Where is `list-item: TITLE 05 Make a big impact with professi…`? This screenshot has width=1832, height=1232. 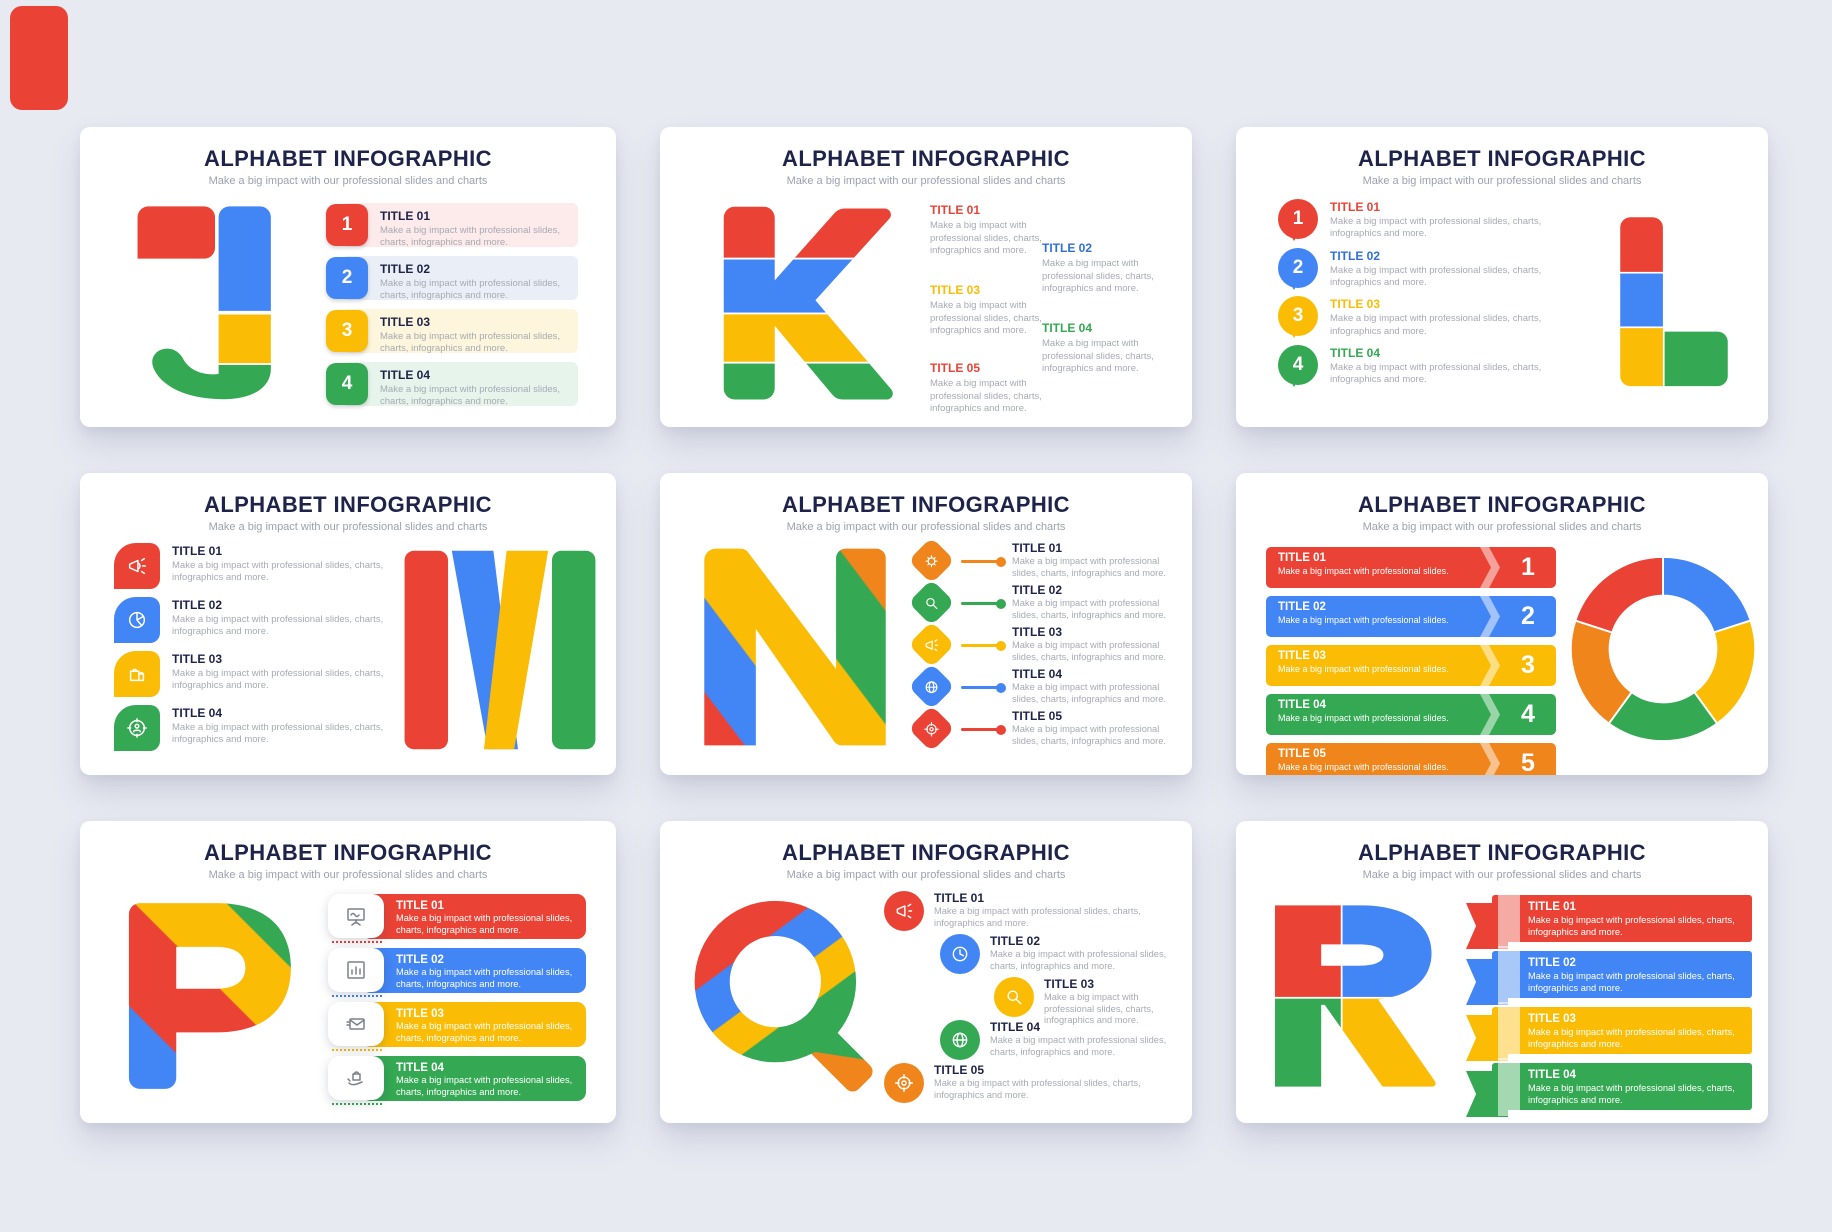 list-item: TITLE 05 Make a big impact with professi… is located at coordinates (1043, 728).